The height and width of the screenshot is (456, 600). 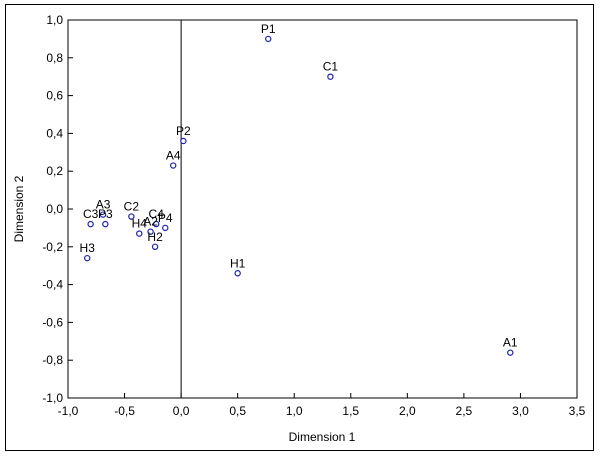 I want to click on x-tick-label: 2,0, so click(x=407, y=411).